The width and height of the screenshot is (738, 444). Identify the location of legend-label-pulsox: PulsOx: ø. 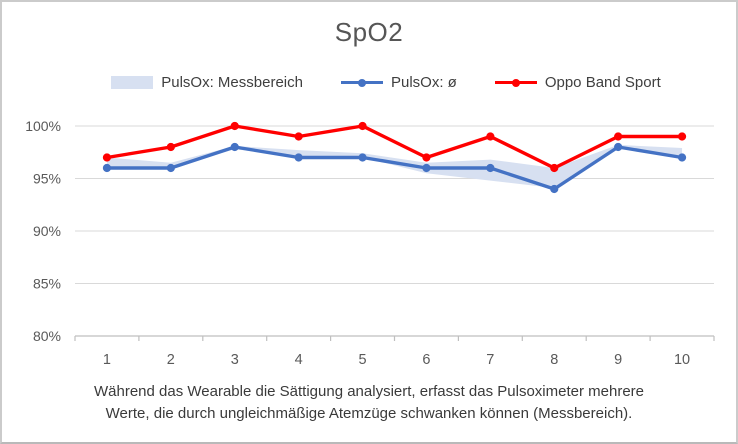
(423, 82).